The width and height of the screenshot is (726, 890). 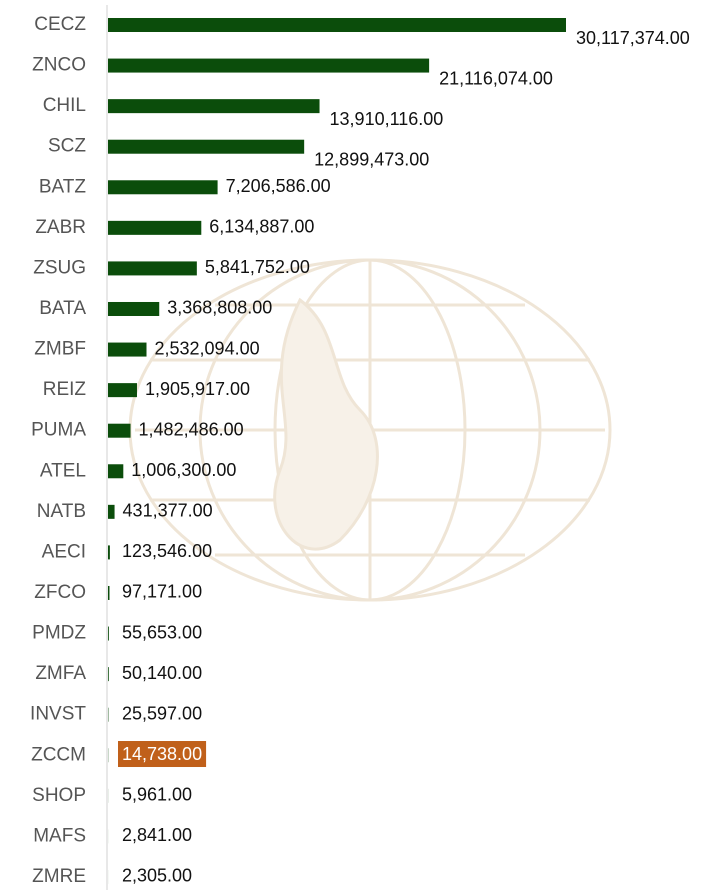 What do you see at coordinates (387, 119) in the screenshot?
I see `value-label: 13,910,116.00` at bounding box center [387, 119].